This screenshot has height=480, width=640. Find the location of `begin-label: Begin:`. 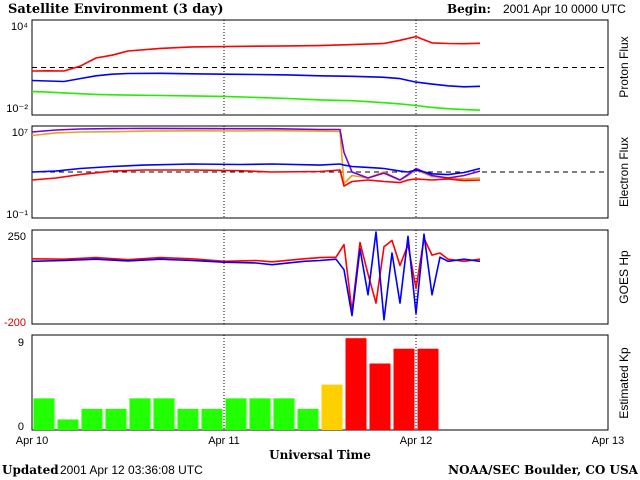

begin-label: Begin: is located at coordinates (469, 9).